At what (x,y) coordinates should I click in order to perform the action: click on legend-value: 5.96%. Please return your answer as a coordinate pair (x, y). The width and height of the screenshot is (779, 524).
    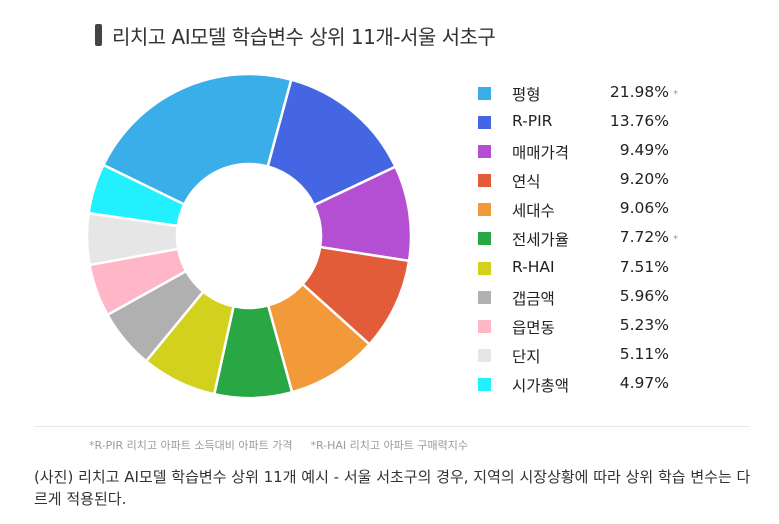
    Looking at the image, I should click on (644, 295).